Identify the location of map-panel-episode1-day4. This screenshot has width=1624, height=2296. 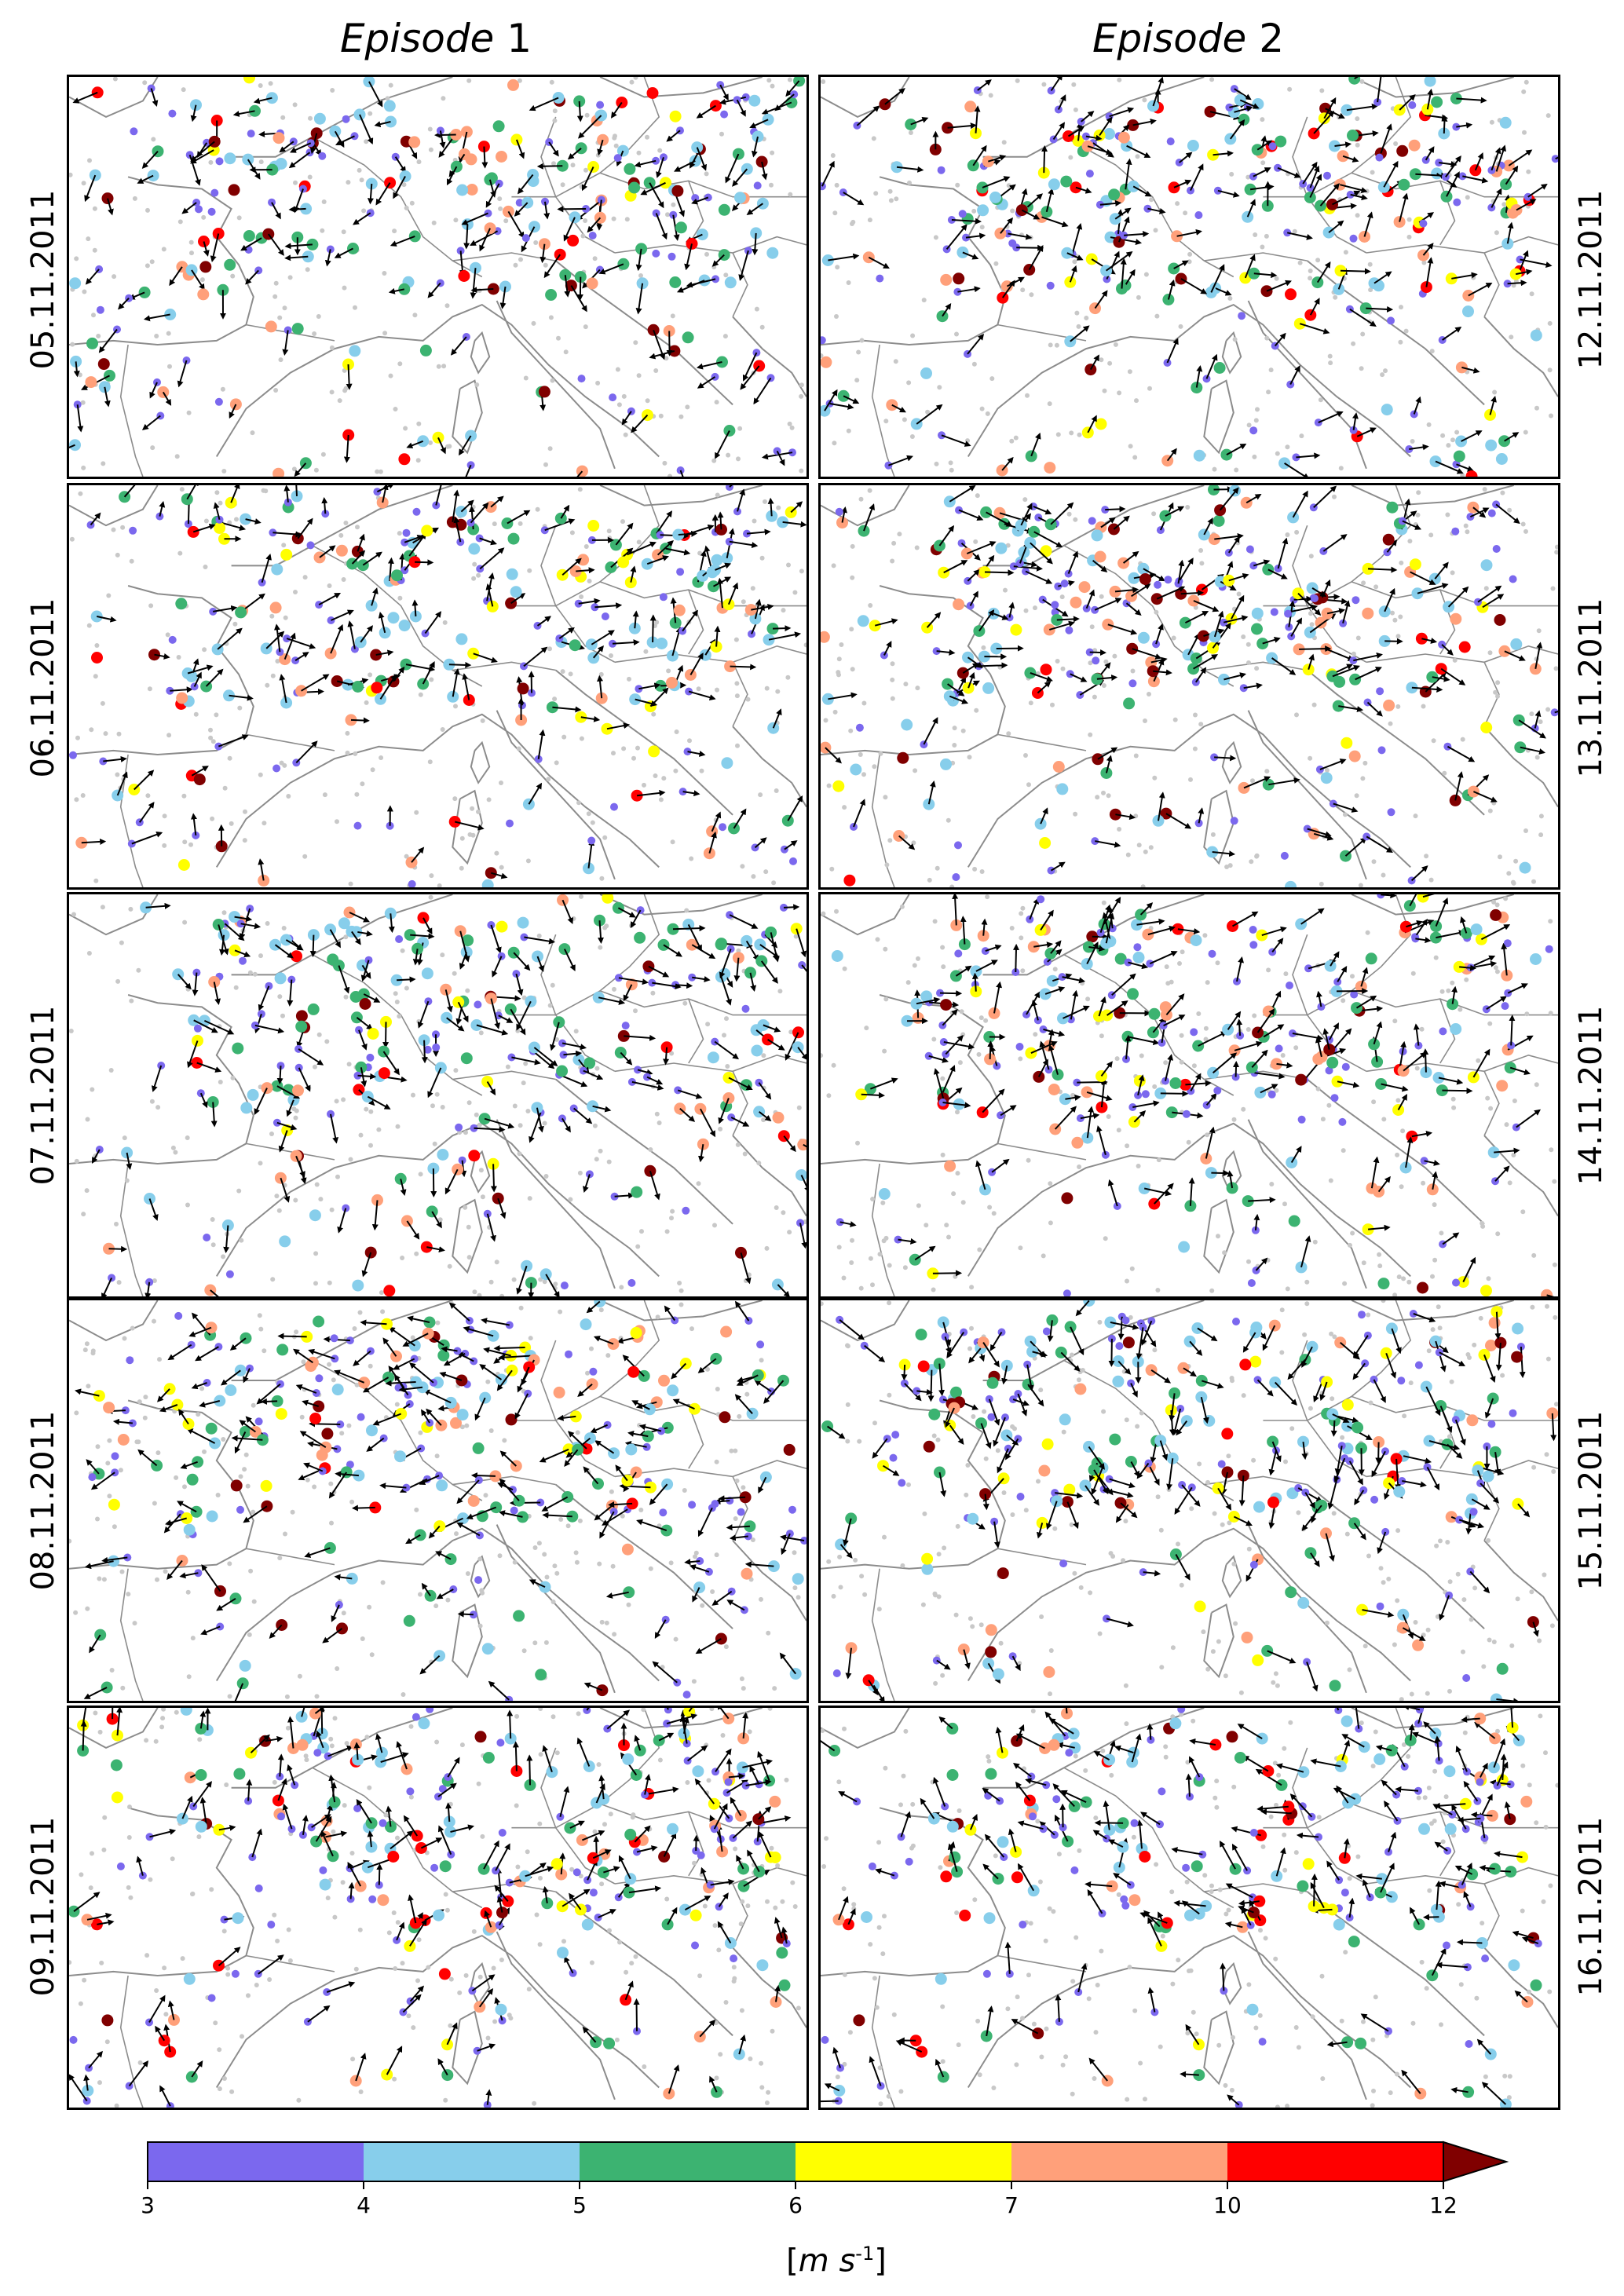
(438, 1501).